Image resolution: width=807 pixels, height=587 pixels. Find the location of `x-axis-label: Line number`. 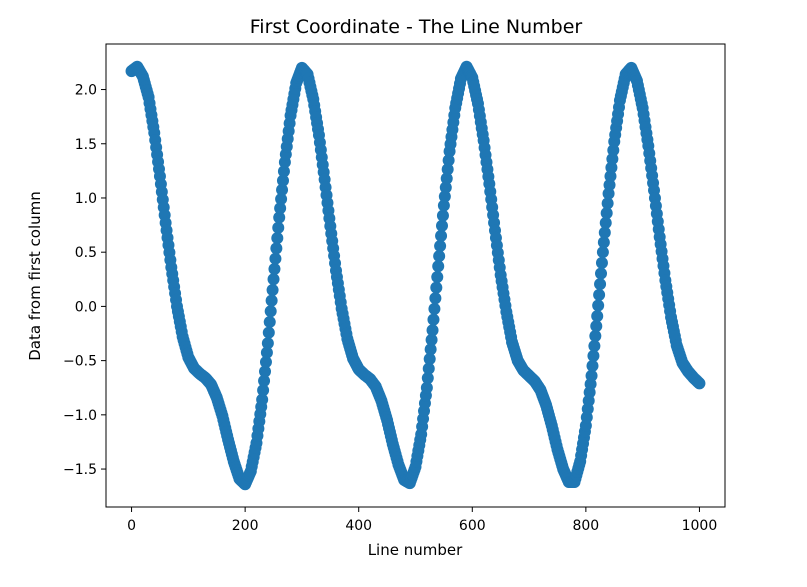

x-axis-label: Line number is located at coordinates (415, 550).